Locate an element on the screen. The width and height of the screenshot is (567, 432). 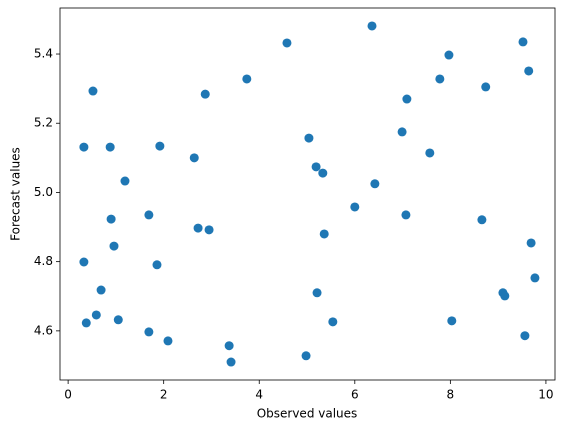
y-tick-label: 5.4 is located at coordinates (43, 54).